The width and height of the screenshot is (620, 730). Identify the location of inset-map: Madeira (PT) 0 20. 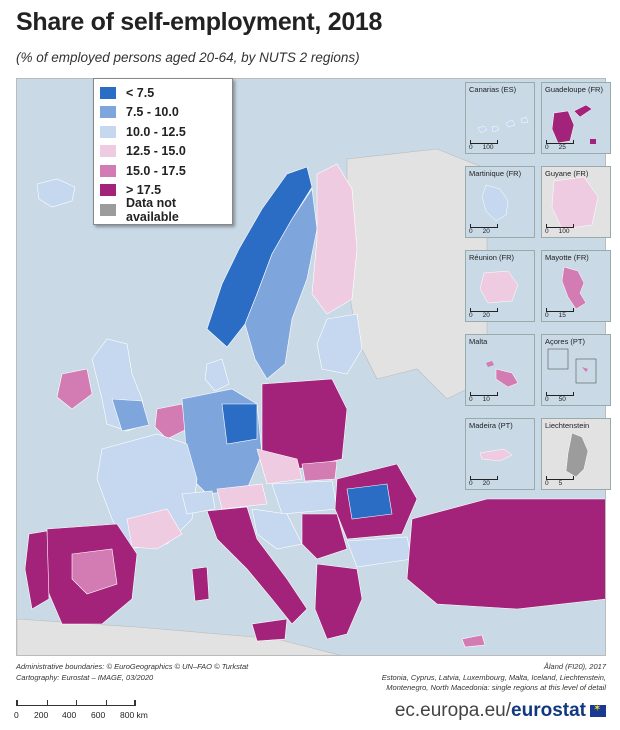
(500, 454).